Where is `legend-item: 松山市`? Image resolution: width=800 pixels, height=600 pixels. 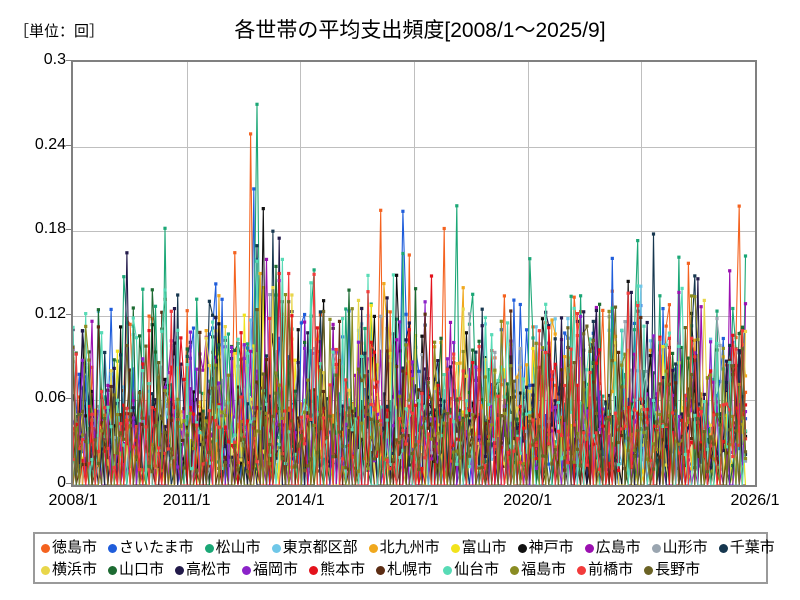 legend-item: 松山市 is located at coordinates (232, 548).